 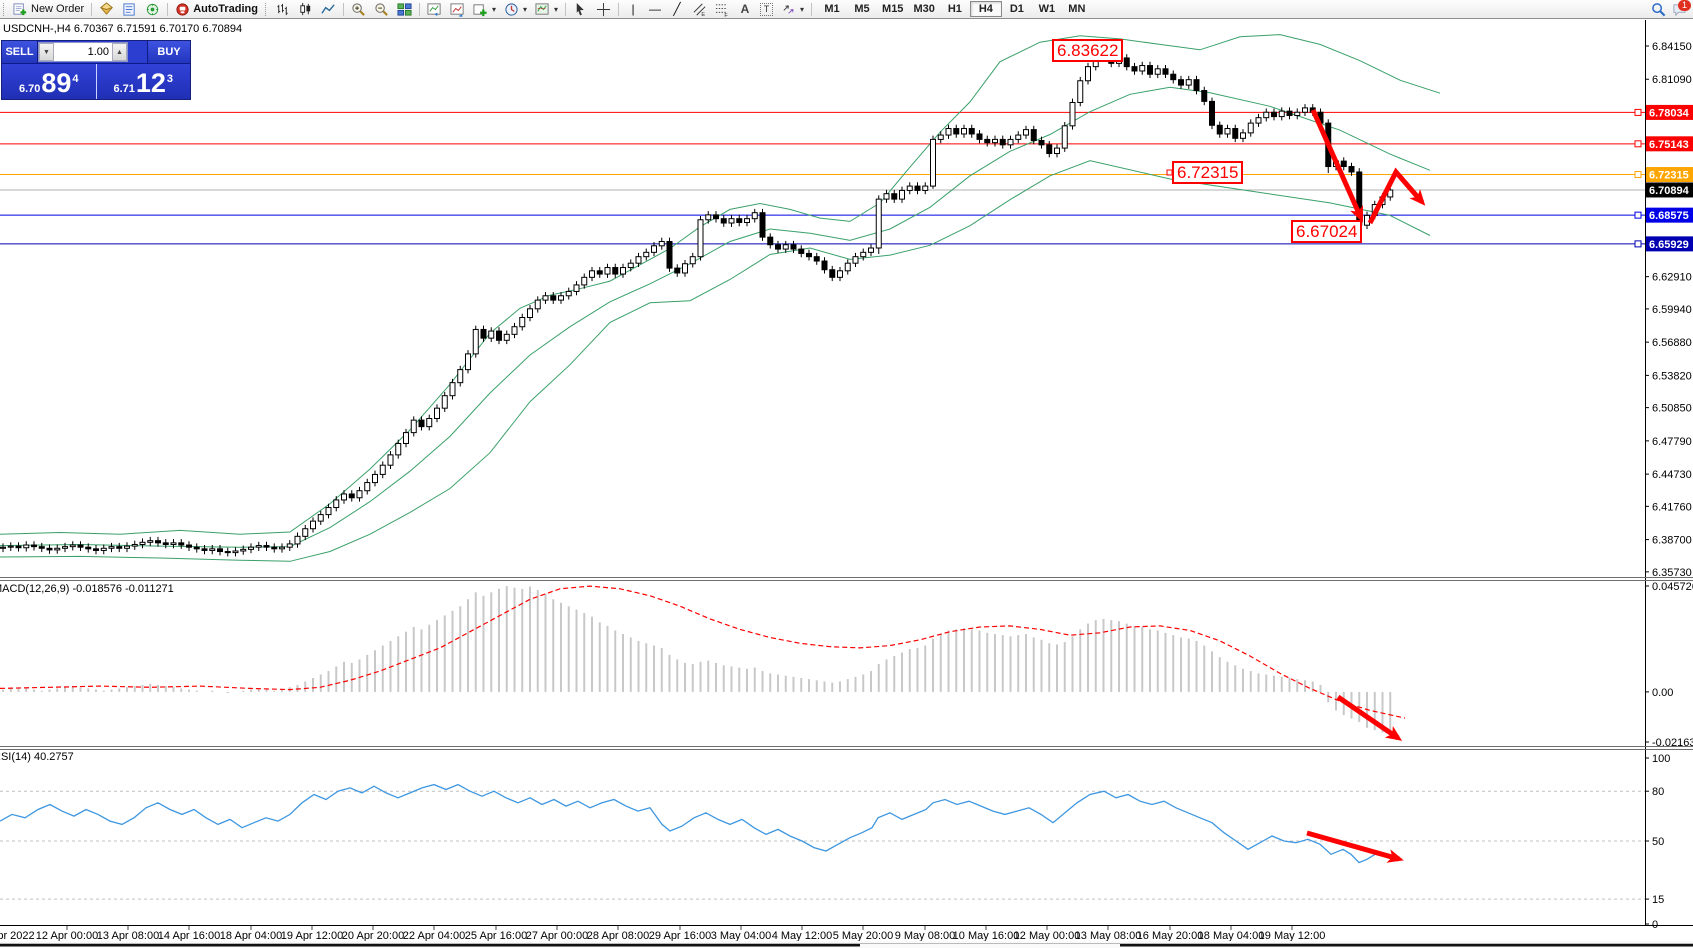 What do you see at coordinates (46, 52) in the screenshot?
I see `volume-decrease-button: ▼` at bounding box center [46, 52].